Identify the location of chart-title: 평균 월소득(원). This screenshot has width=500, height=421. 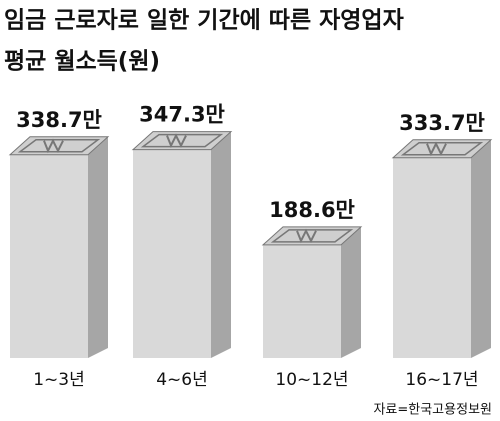
(82, 62).